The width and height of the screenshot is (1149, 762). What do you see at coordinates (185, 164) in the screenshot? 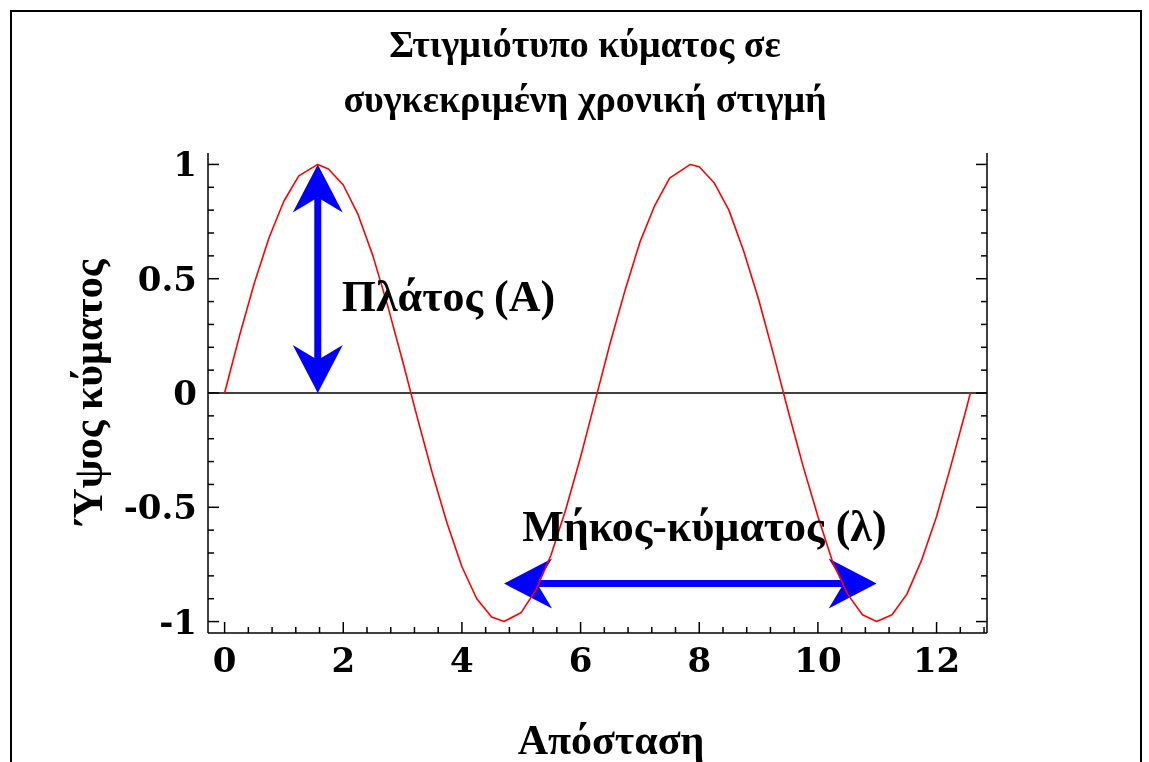
I see `y-tick-label: 1` at bounding box center [185, 164].